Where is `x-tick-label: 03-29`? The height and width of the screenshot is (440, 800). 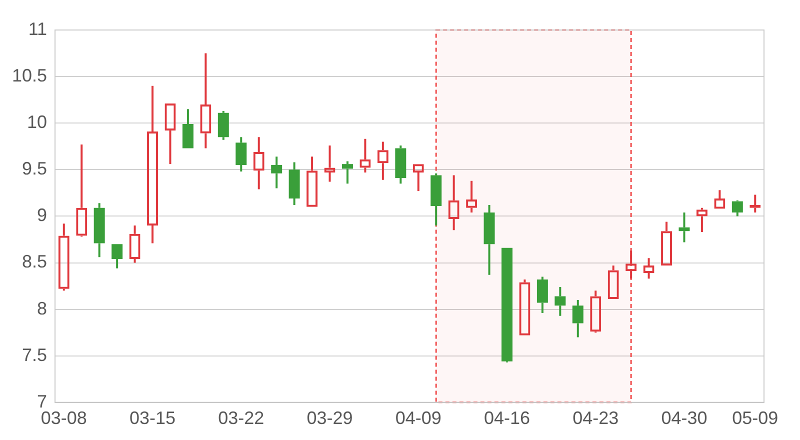 x-tick-label: 03-29 is located at coordinates (329, 418).